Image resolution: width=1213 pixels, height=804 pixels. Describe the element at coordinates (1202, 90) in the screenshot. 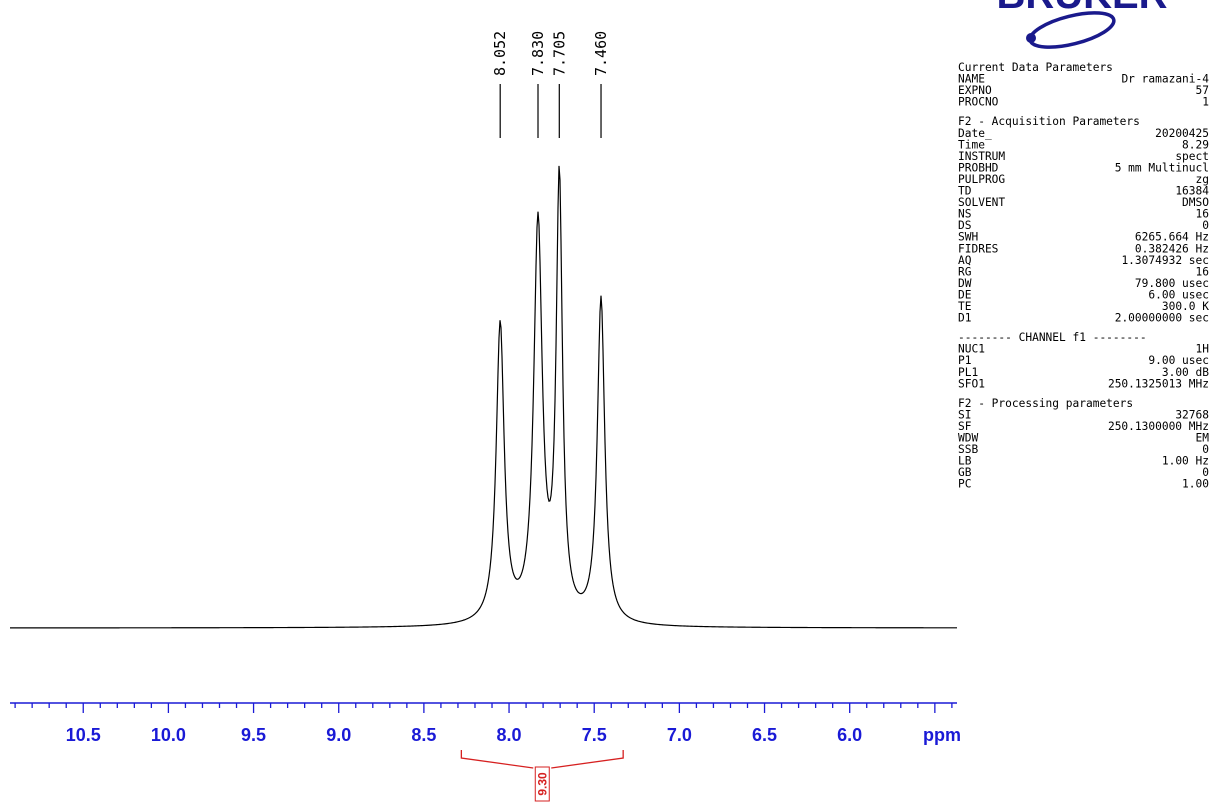

I see `param-value: 57` at that location.